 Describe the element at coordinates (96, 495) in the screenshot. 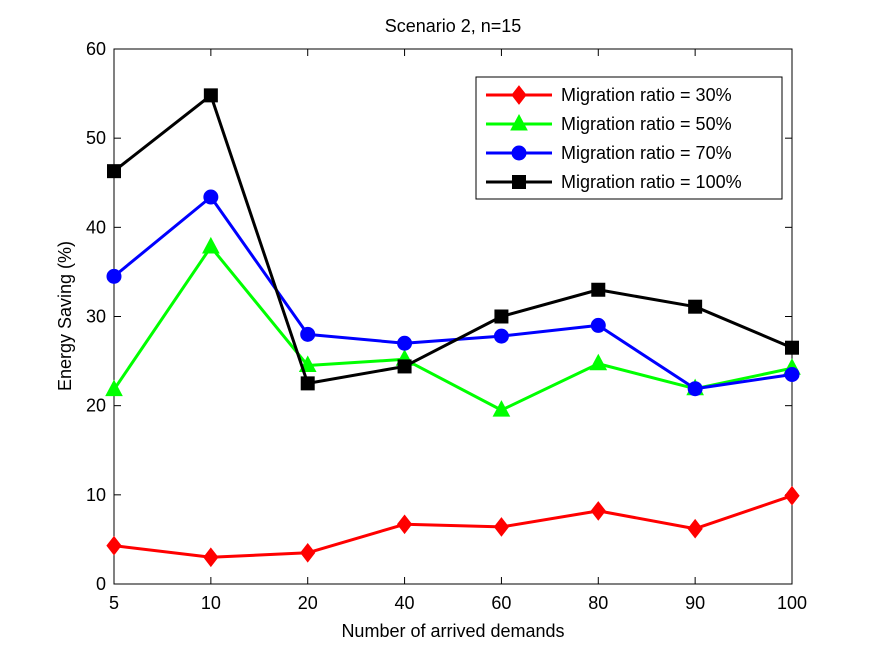

I see `y-tick-label: 10` at that location.